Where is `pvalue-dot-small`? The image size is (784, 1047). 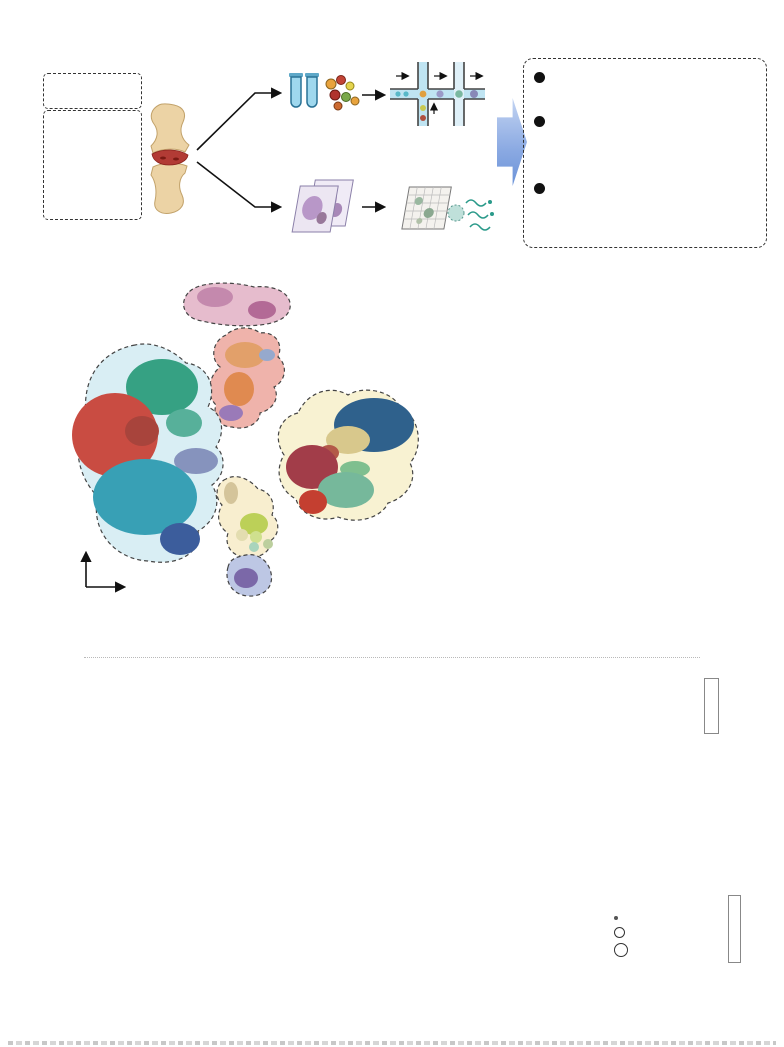
pvalue-dot-small is located at coordinates (616, 917).